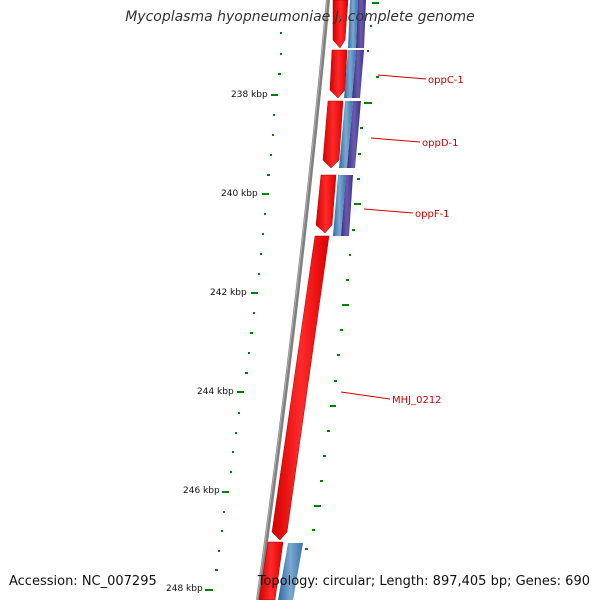  Describe the element at coordinates (432, 214) in the screenshot. I see `gene-label-oppf-1: oppF-1` at that location.